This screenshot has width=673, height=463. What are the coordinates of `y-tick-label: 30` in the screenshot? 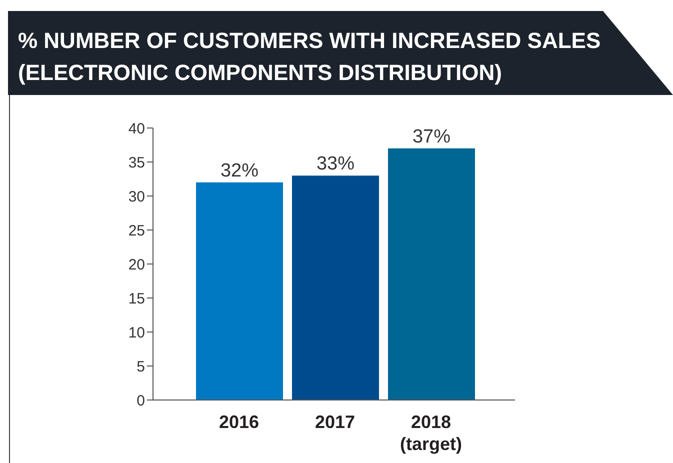 It's located at (136, 197).